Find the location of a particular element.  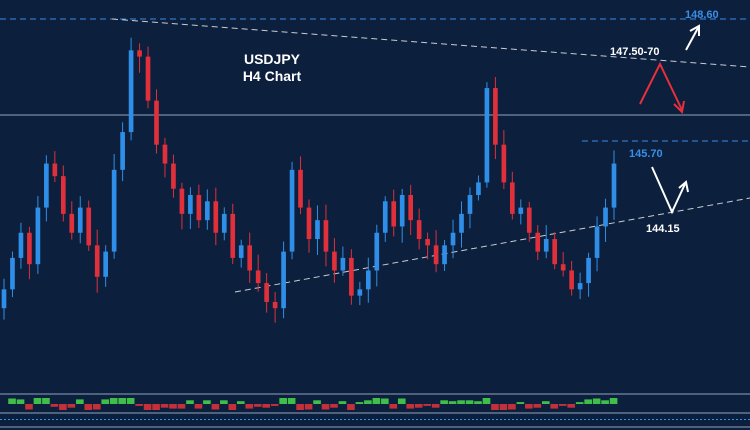

level-label-144-15: 144.15 is located at coordinates (663, 229).